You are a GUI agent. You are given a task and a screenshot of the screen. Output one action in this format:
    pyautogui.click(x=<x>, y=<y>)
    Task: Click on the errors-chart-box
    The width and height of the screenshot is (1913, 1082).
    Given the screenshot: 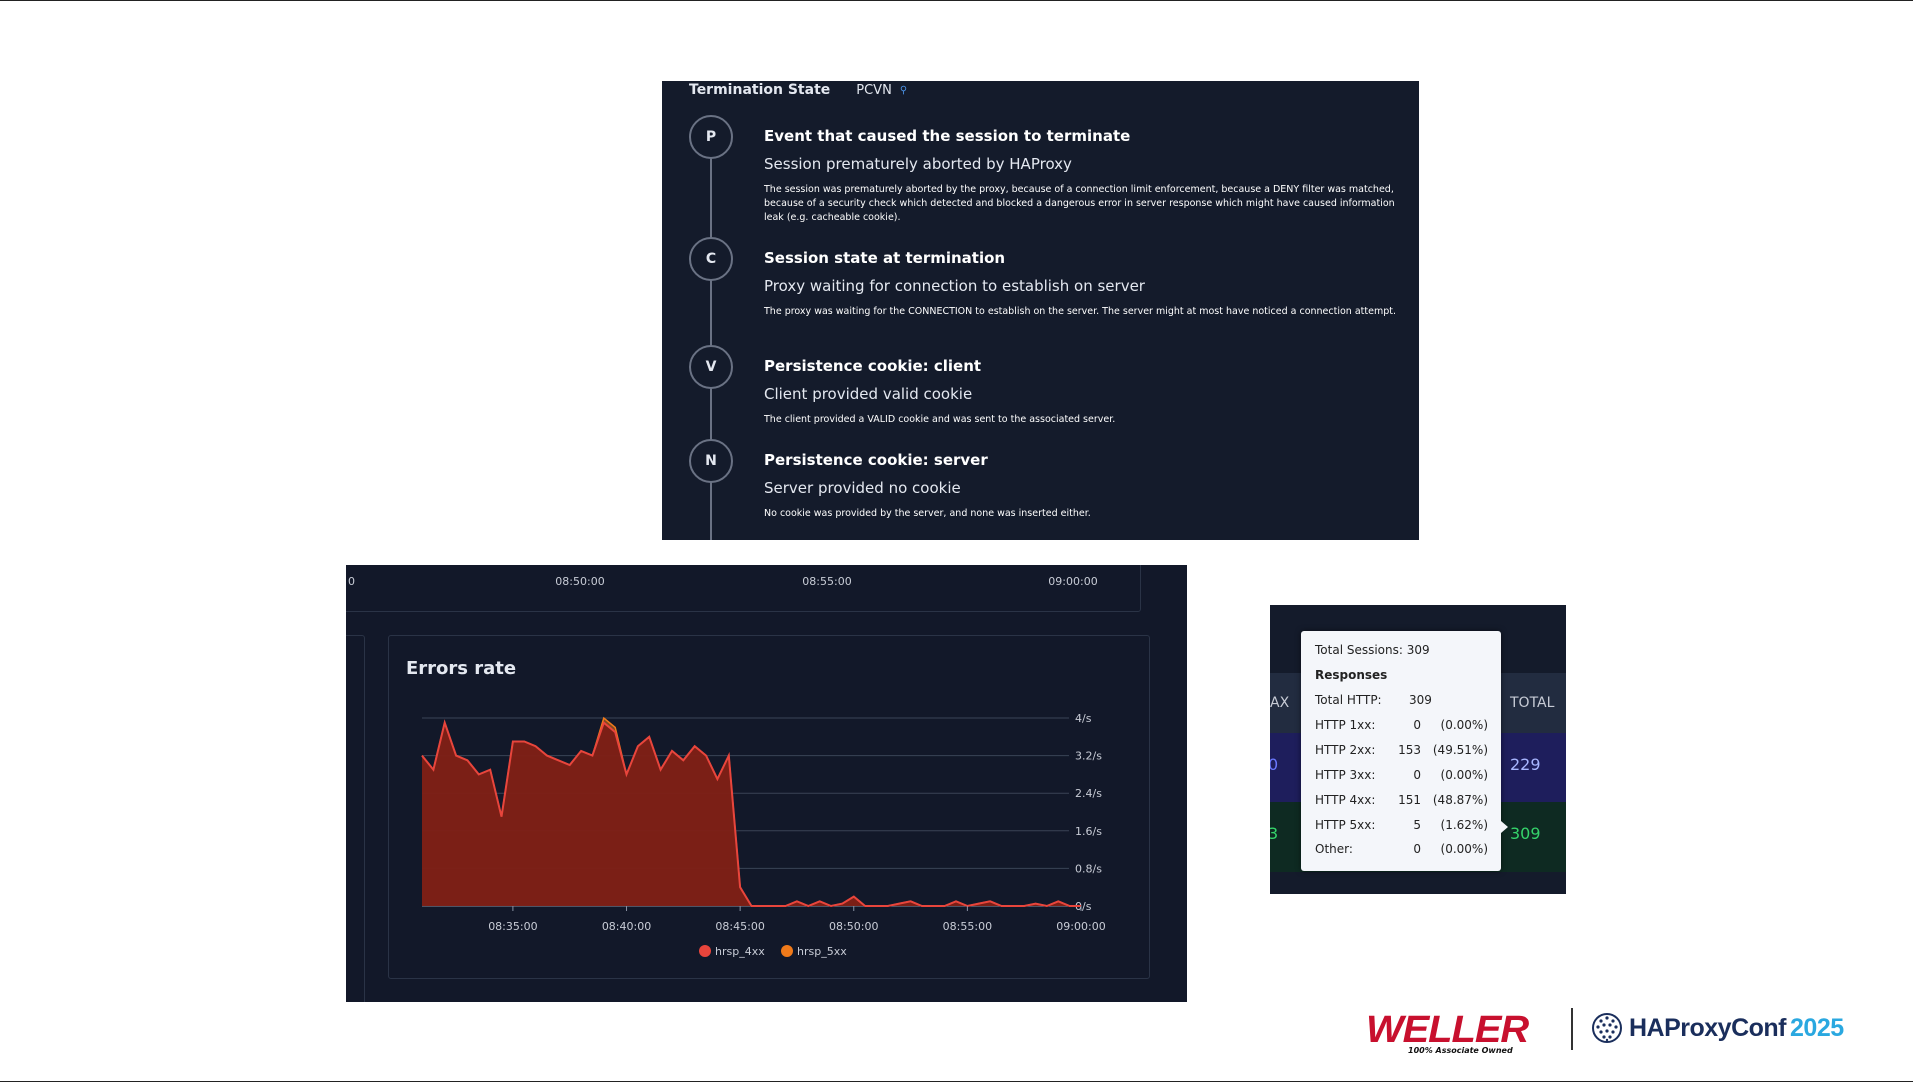 What is the action you would take?
    pyautogui.click(x=769, y=807)
    